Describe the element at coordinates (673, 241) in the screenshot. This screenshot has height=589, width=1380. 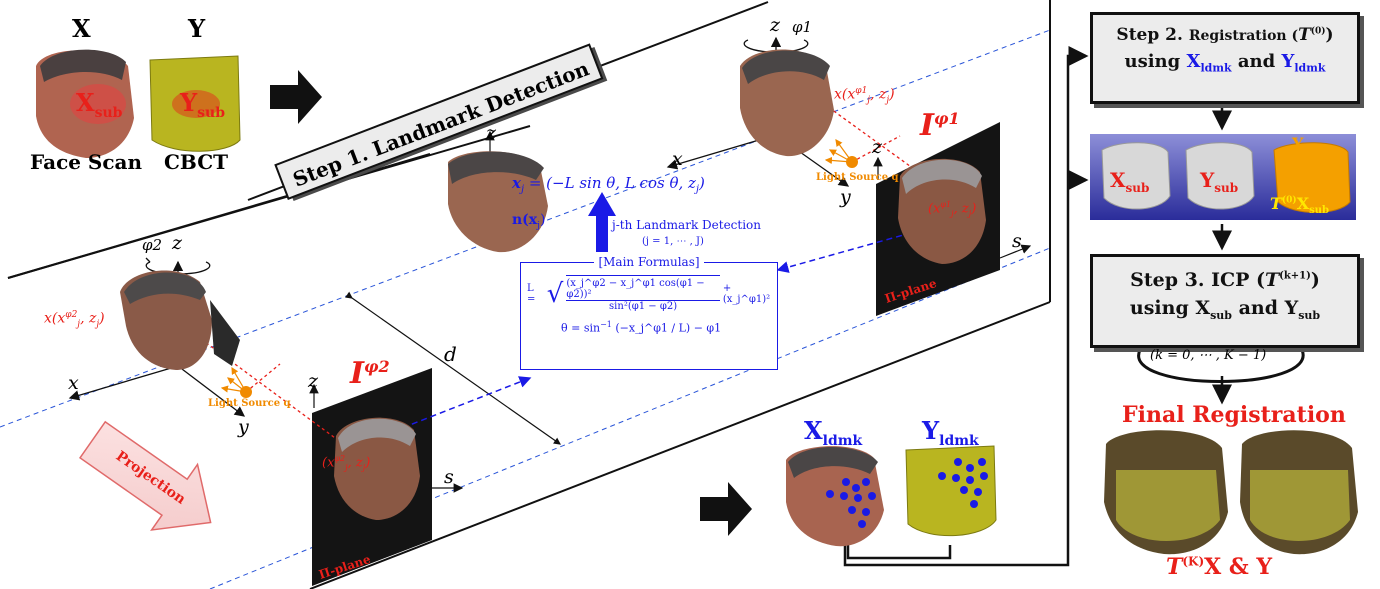
I see `detection-range: (j = 1, ⋯ , J)` at that location.